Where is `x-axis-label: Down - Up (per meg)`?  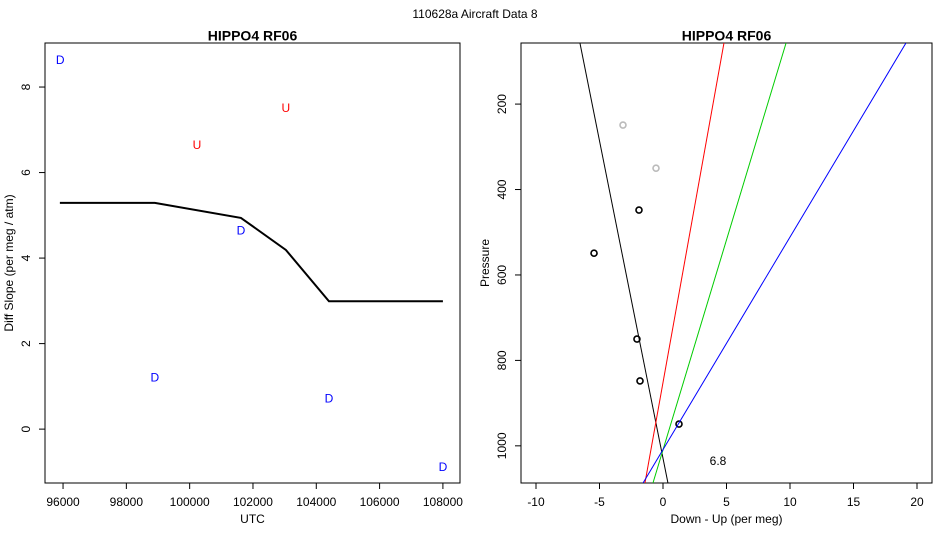 x-axis-label: Down - Up (per meg) is located at coordinates (726, 519).